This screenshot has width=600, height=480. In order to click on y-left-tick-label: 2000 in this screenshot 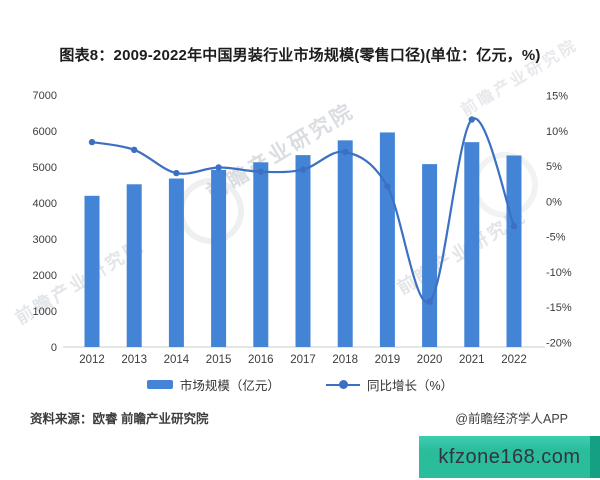, I will do `click(45, 276)`.